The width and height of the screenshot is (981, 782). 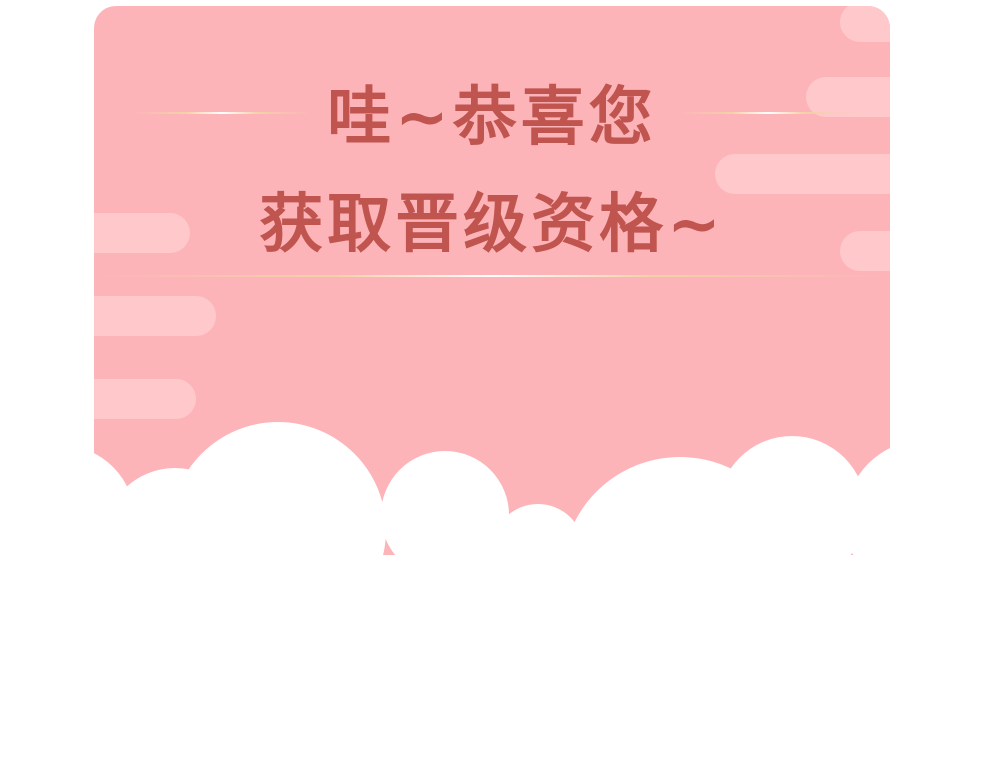 I want to click on title-bottom-divider, so click(x=492, y=276).